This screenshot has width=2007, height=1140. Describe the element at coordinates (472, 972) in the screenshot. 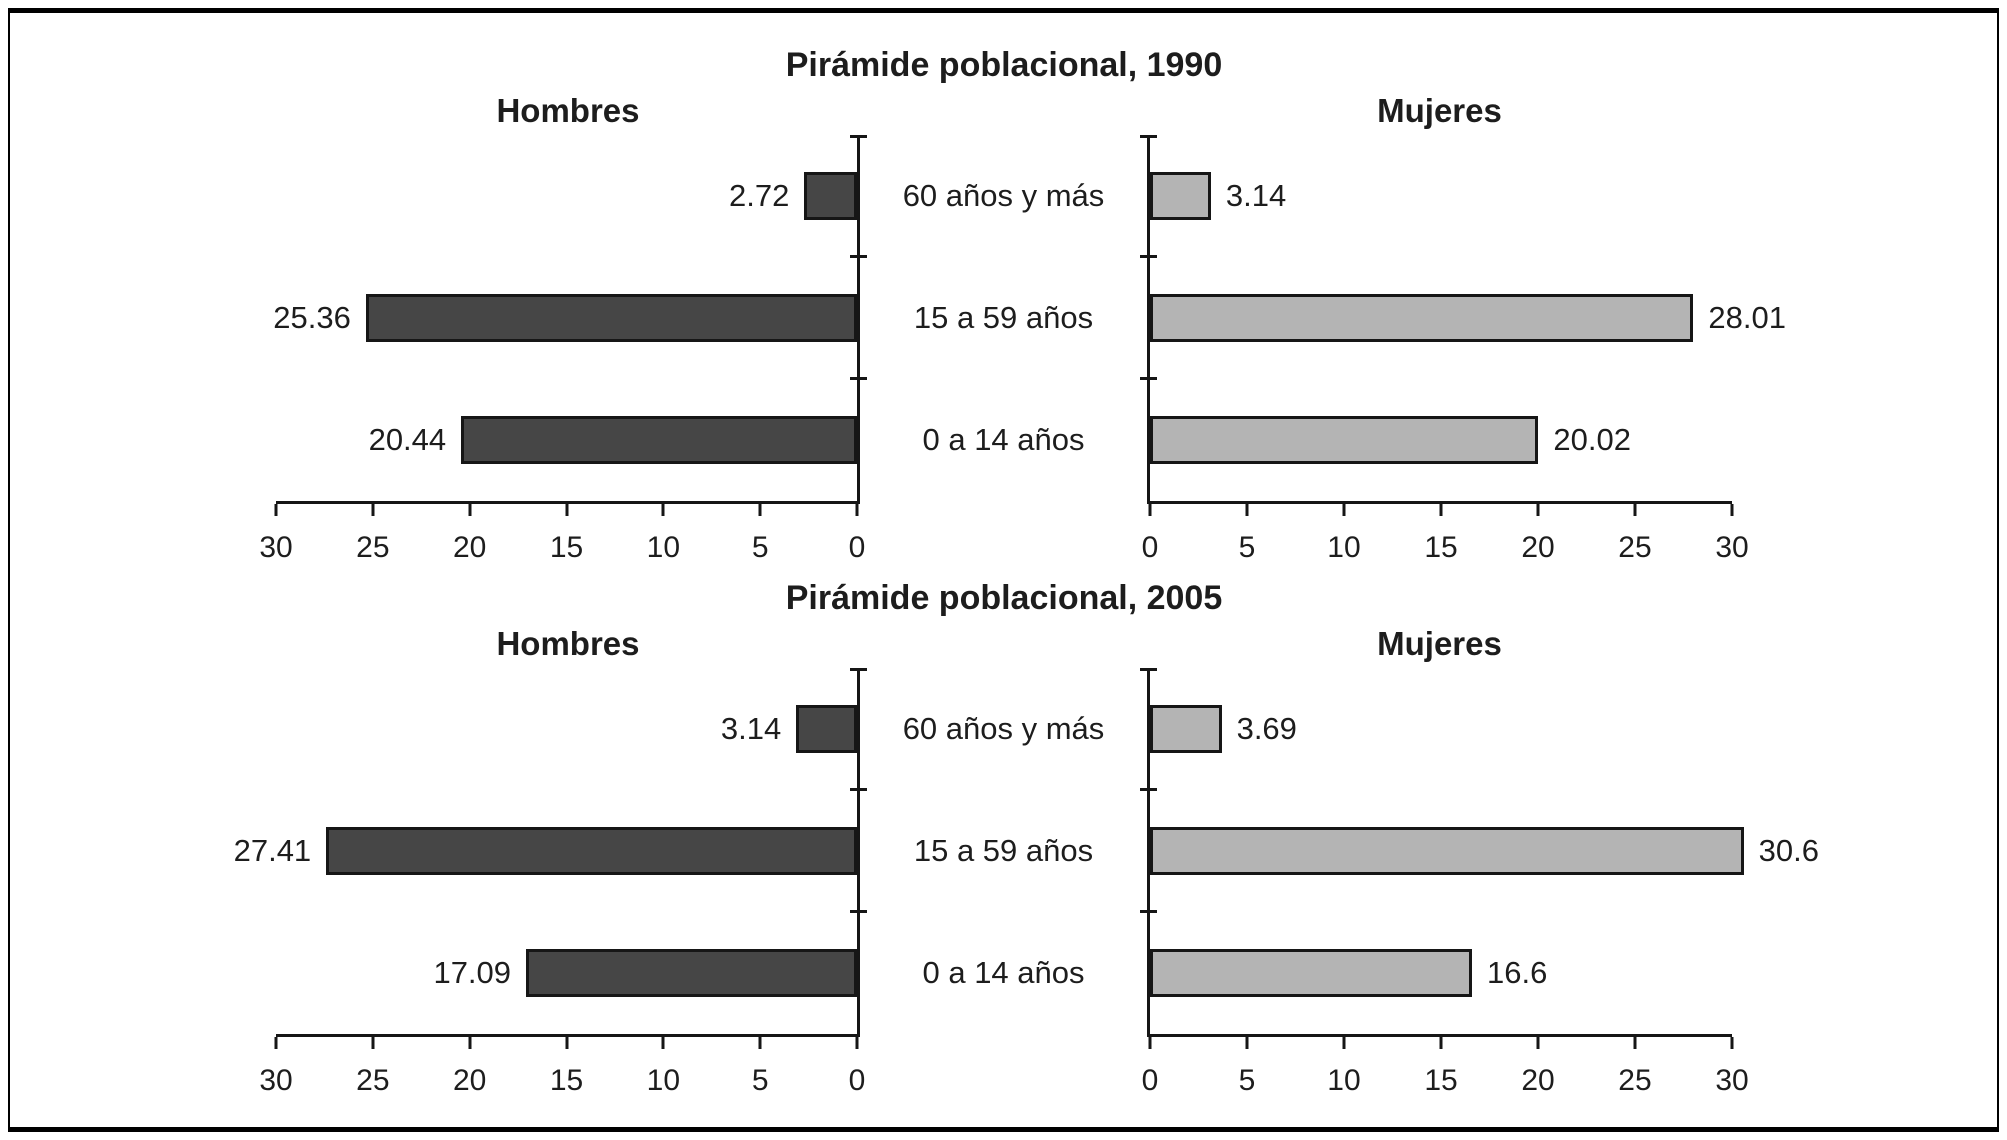

I see `bar-value-label: 17.09` at that location.